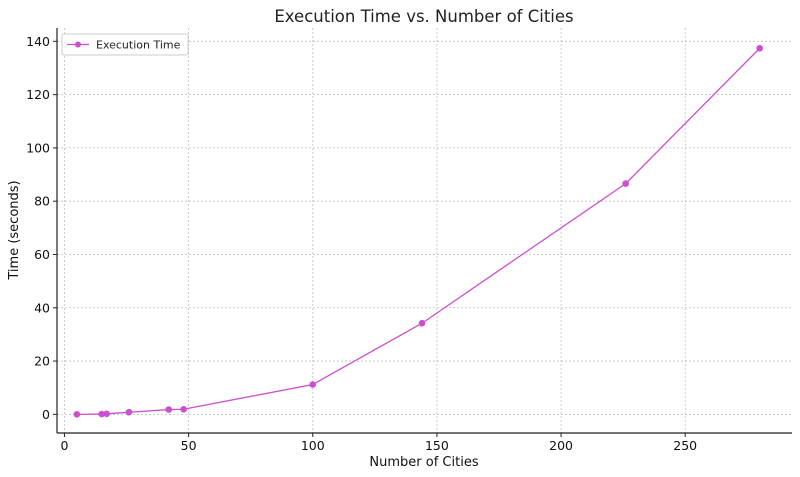 This screenshot has height=477, width=800. Describe the element at coordinates (42, 307) in the screenshot. I see `y-tick-label: 40` at that location.